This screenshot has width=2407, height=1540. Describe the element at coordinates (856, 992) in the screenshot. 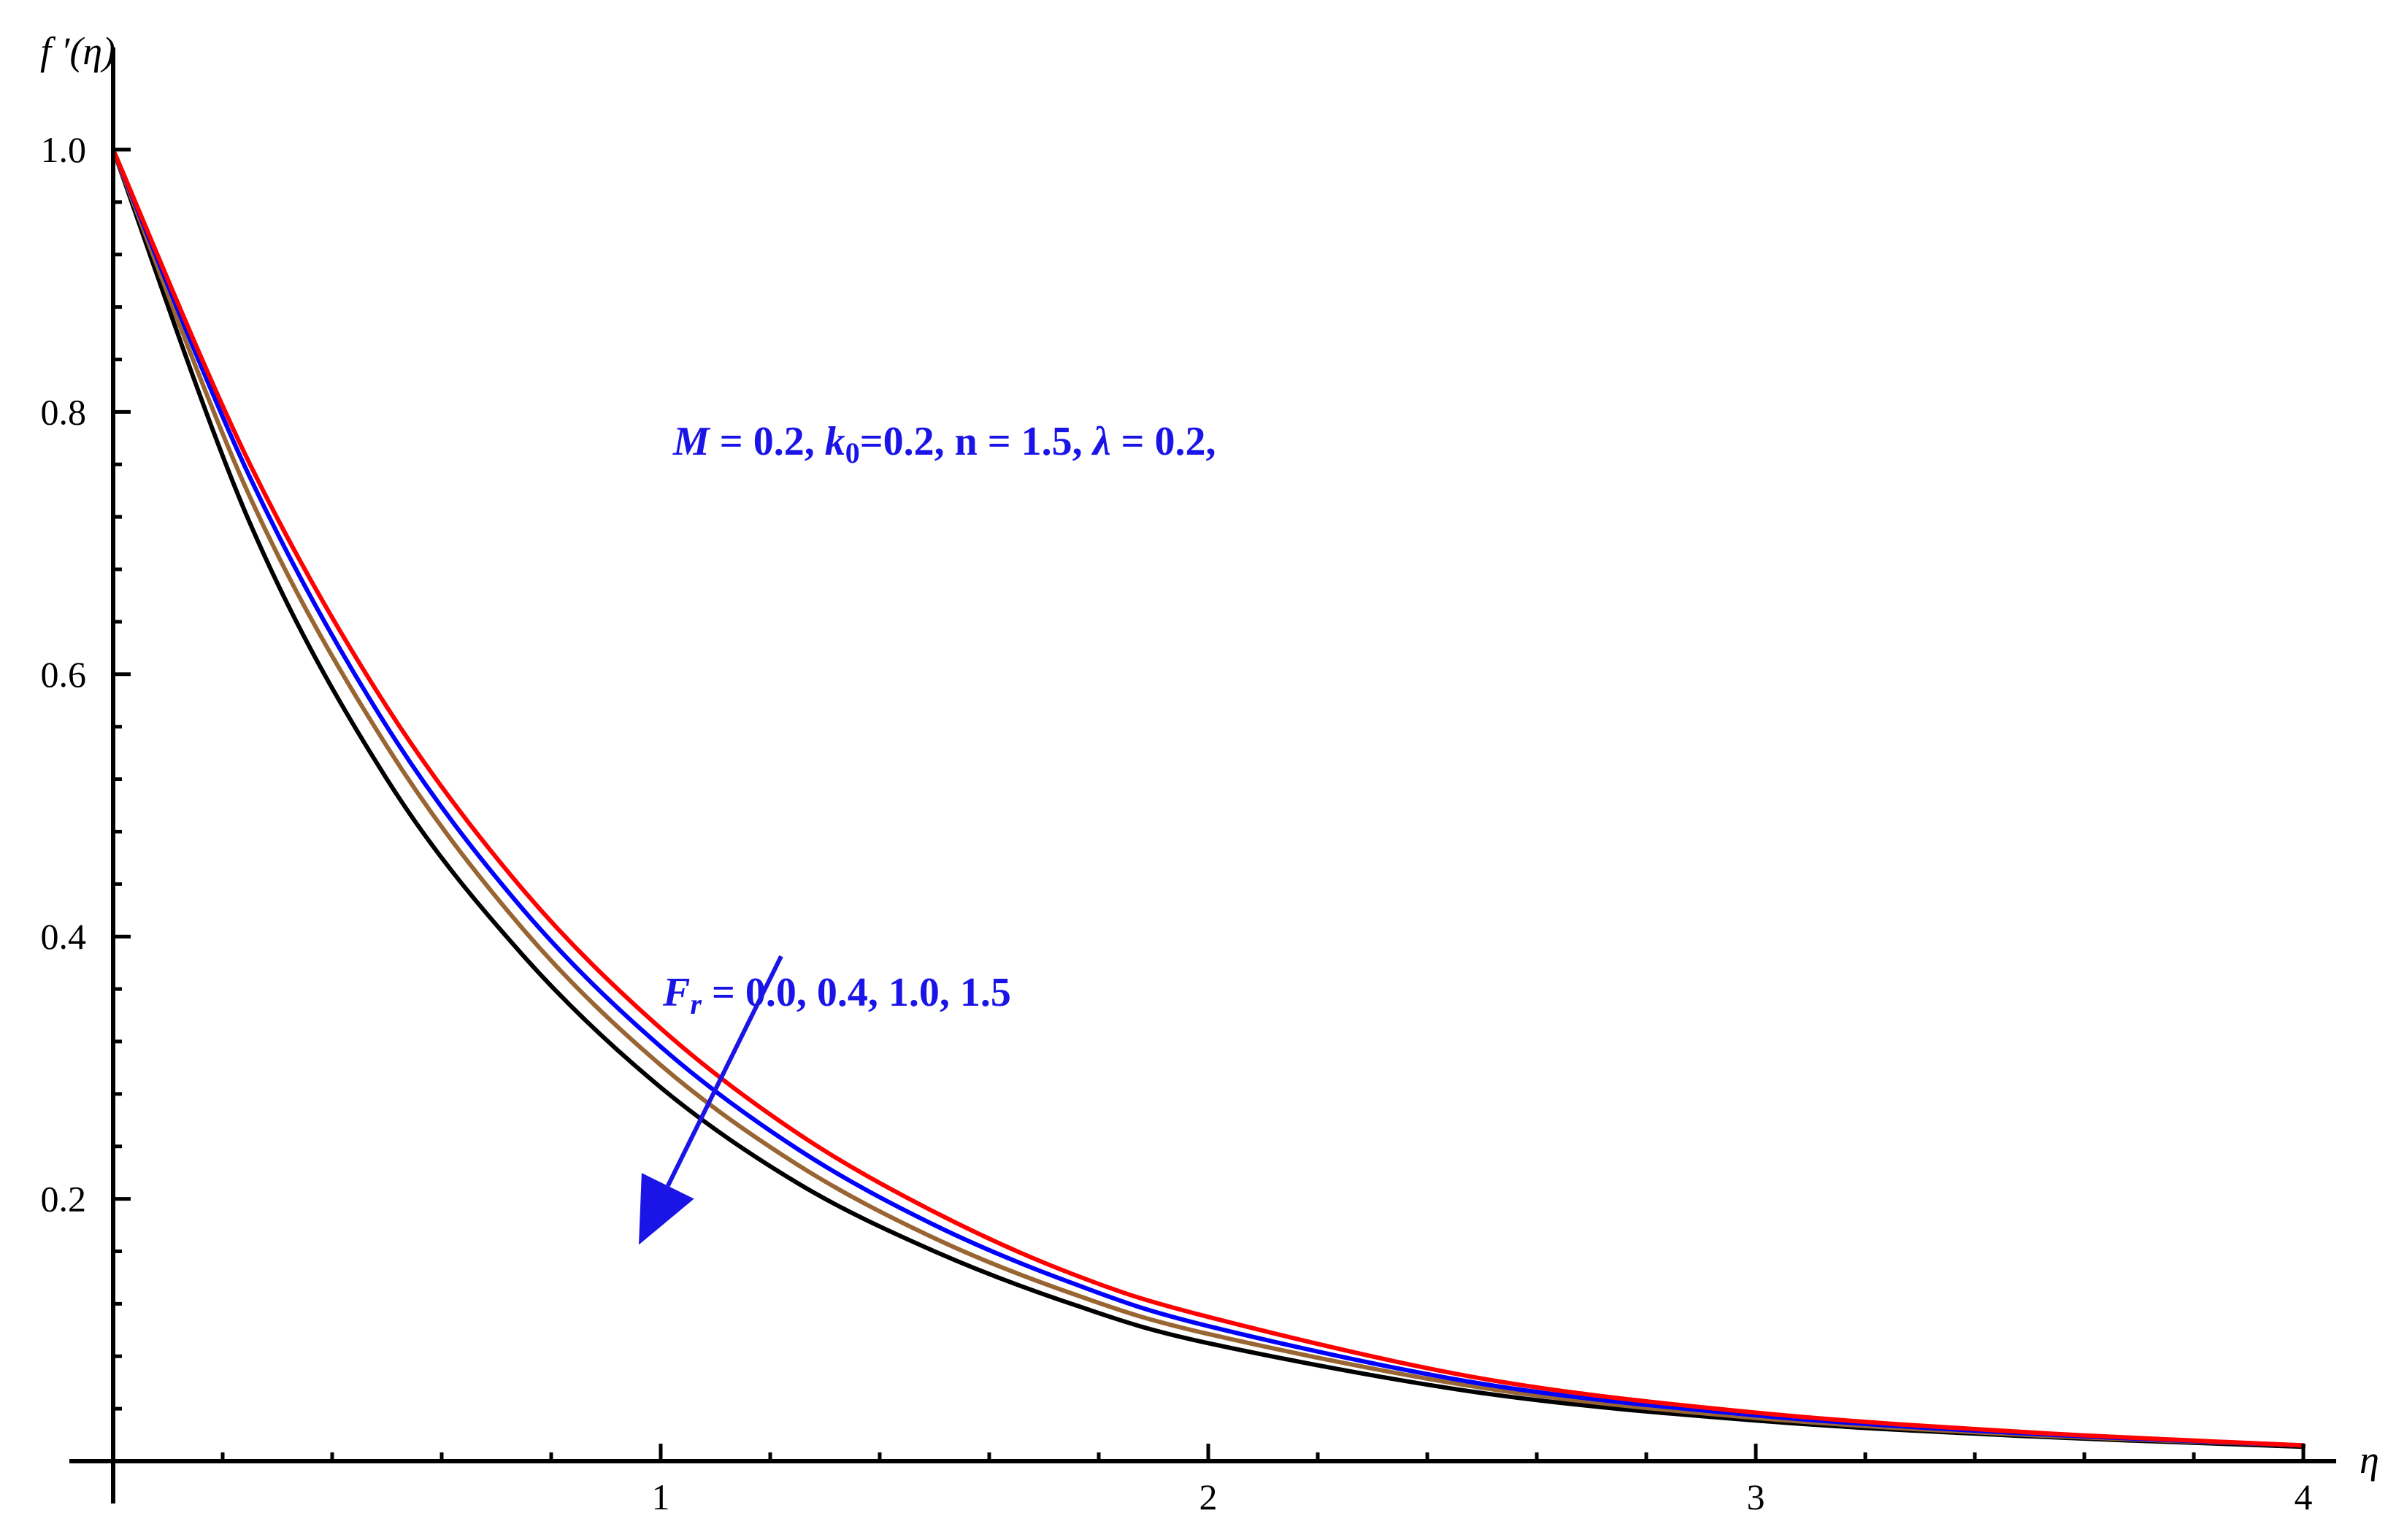

I see `annotation-part: = 0.0, 0.4, 1.0, 1.5` at that location.